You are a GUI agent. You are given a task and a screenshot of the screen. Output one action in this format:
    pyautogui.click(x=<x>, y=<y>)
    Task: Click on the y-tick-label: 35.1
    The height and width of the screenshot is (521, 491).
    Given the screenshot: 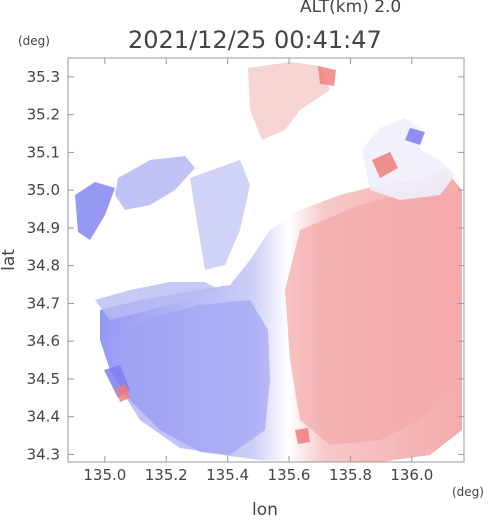 What is the action you would take?
    pyautogui.click(x=43, y=152)
    